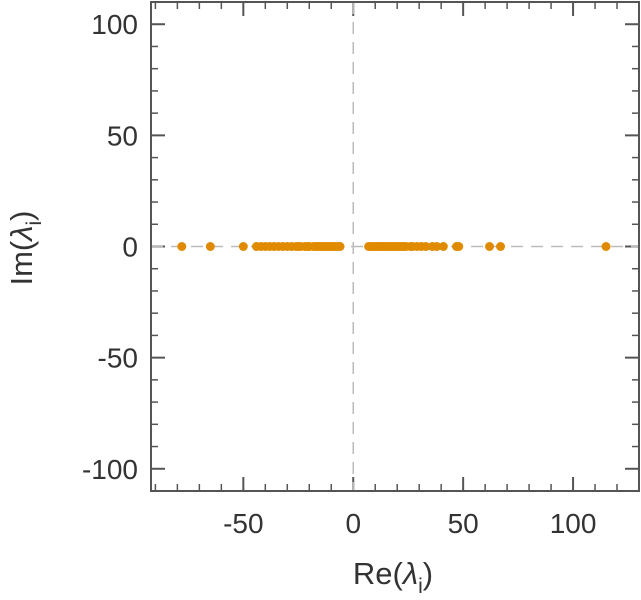  I want to click on x-tick-label: 0, so click(353, 523).